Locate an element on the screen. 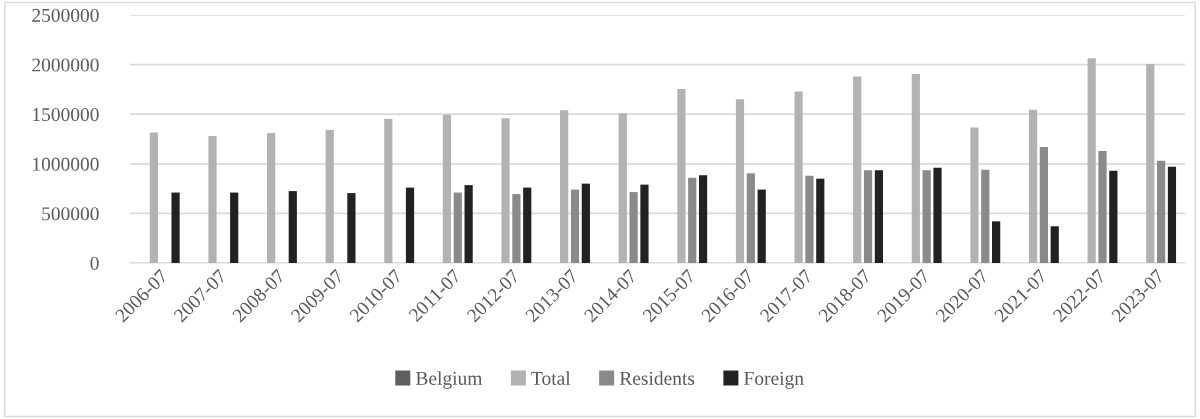 The image size is (1200, 419). legend-label: Residents is located at coordinates (657, 378).